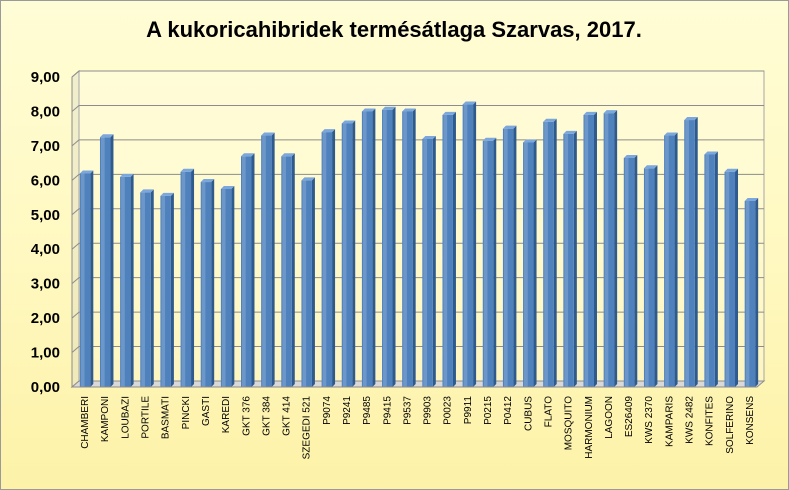 The image size is (789, 490). I want to click on x-tick-label: KWS 2370, so click(649, 420).